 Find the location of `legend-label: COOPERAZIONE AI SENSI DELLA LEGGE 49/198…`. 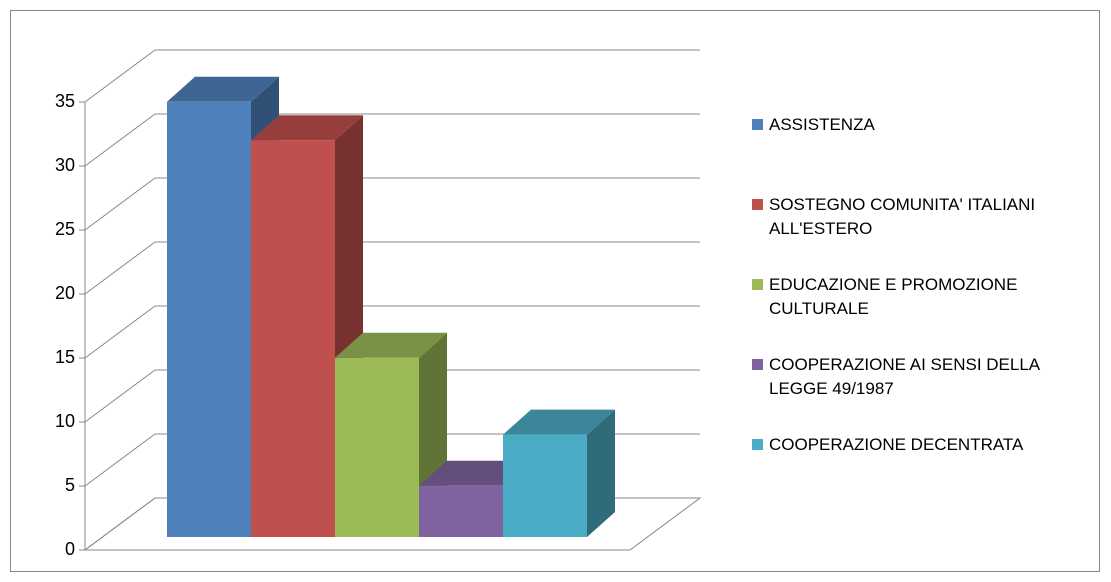

legend-label: COOPERAZIONE AI SENSI DELLA LEGGE 49/198… is located at coordinates (904, 376).